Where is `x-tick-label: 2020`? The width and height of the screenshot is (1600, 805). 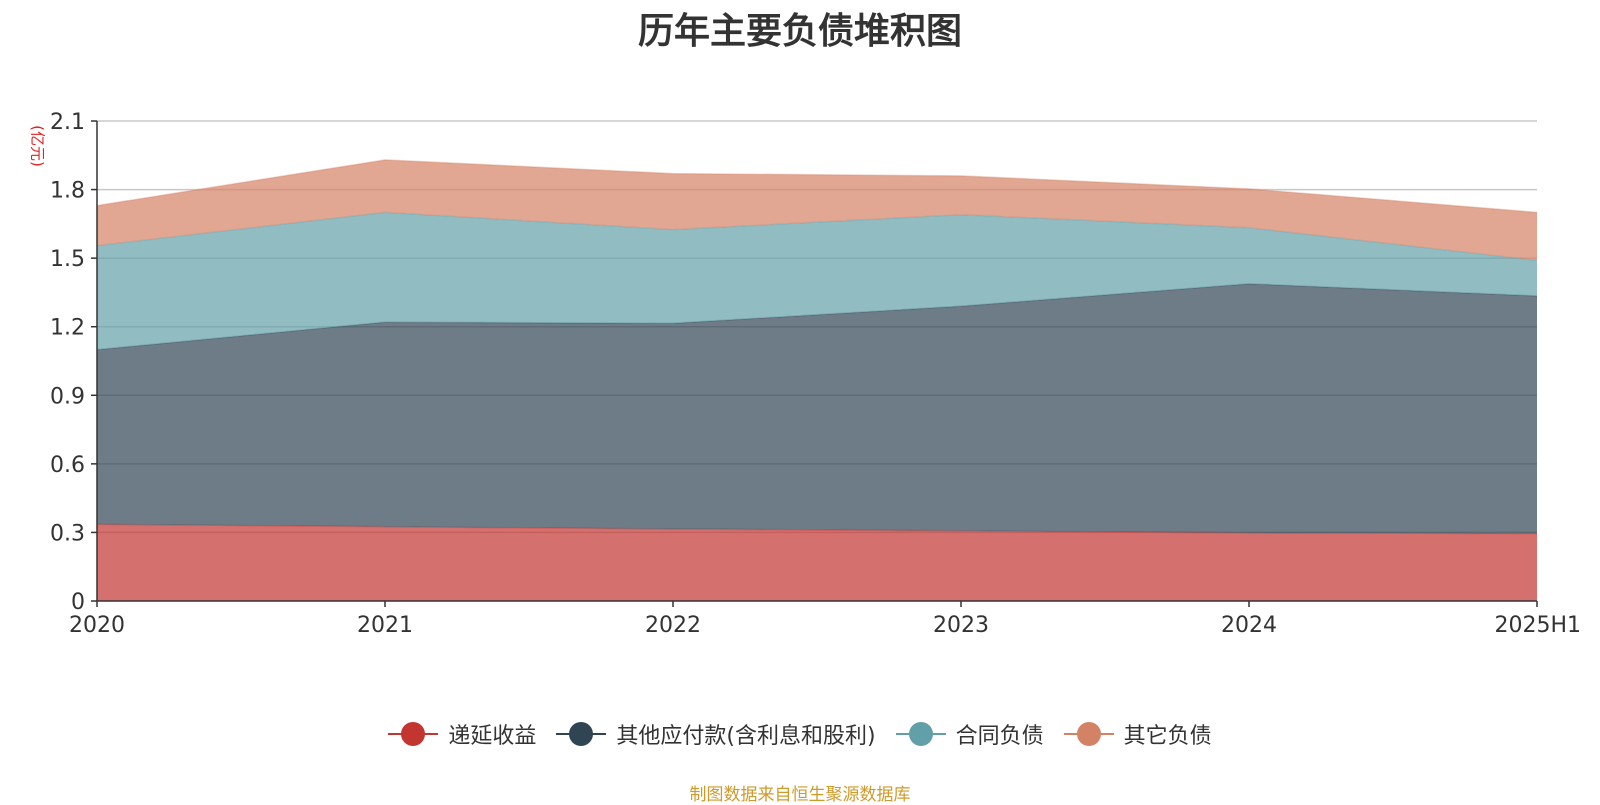 x-tick-label: 2020 is located at coordinates (97, 625).